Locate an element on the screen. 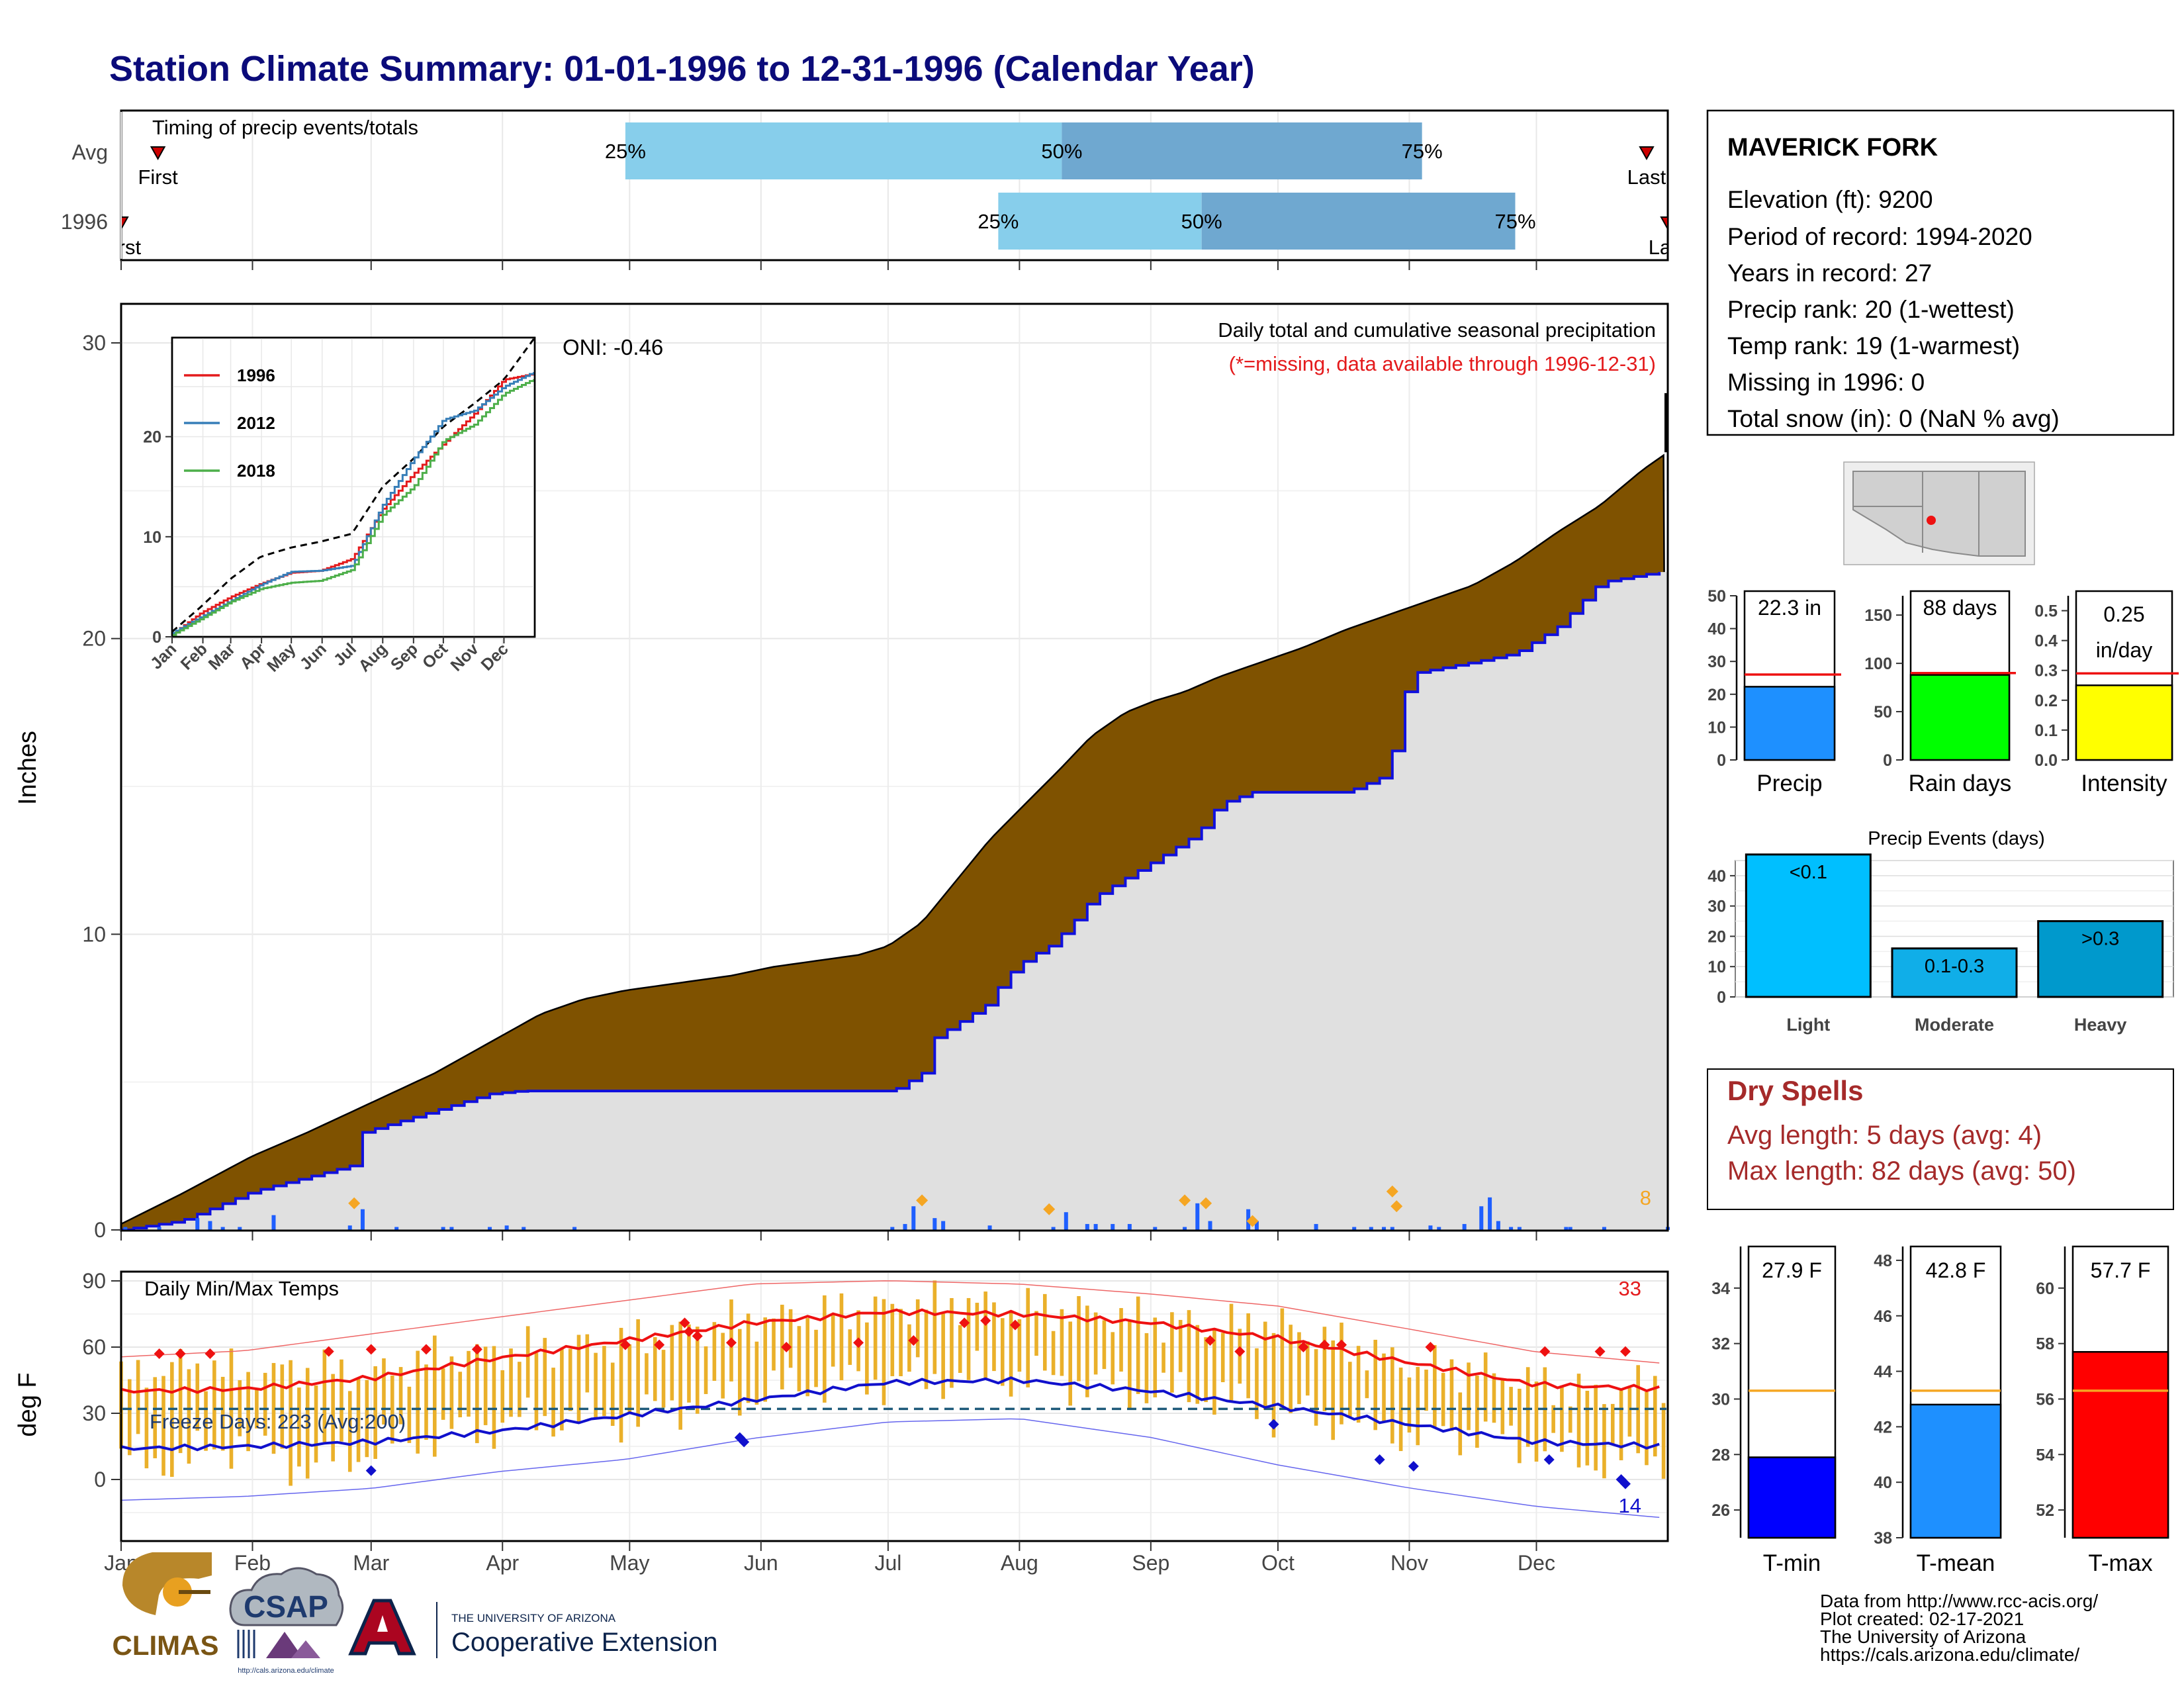 This screenshot has width=2184, height=1688. temp-bar-tick-label: 32 is located at coordinates (1720, 1344).